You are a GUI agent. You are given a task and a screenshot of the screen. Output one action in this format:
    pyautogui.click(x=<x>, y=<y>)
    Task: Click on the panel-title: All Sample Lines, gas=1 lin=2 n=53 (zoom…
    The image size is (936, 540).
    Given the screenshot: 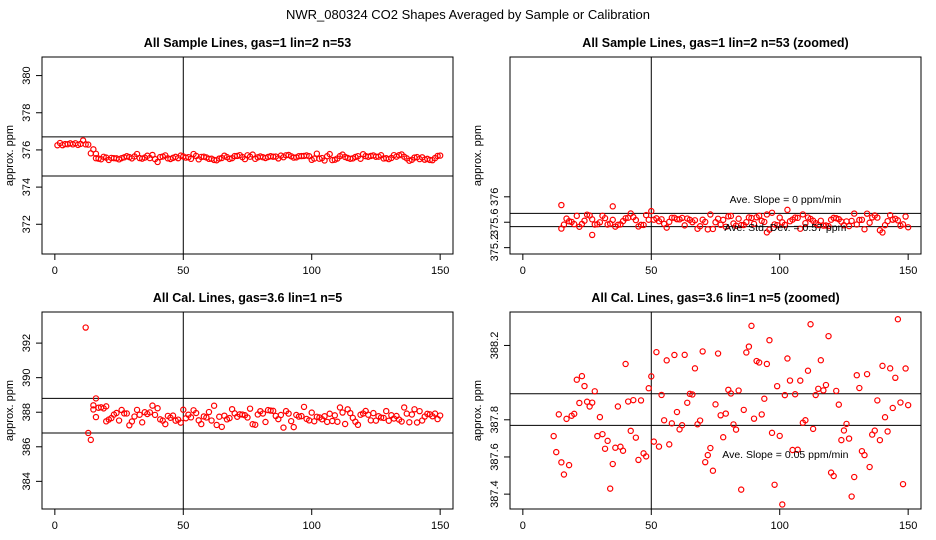 What is the action you would take?
    pyautogui.click(x=715, y=43)
    